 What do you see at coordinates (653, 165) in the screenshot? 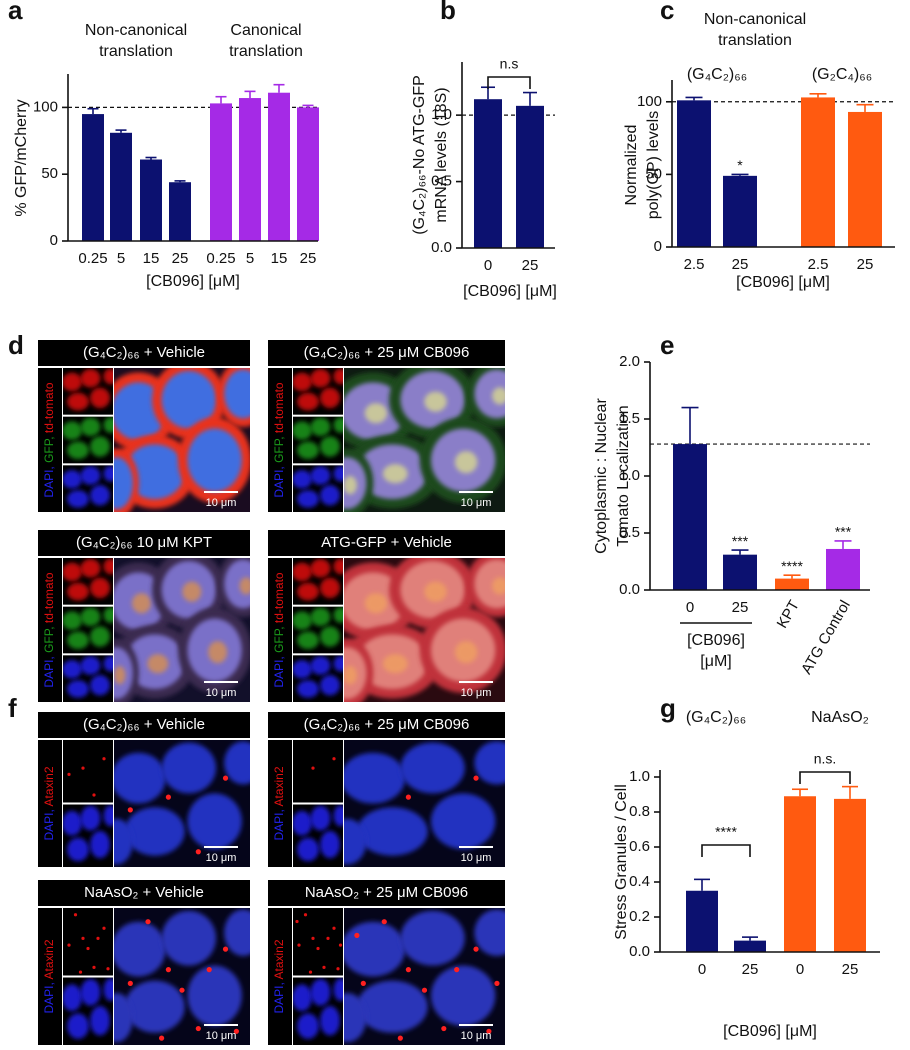
I see `y-axis-label: poly(GP) levels` at bounding box center [653, 165].